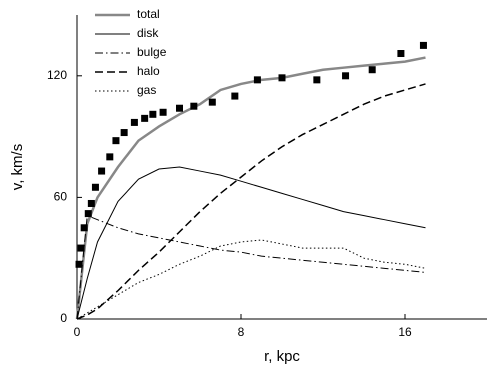 This screenshot has width=489, height=373. Describe the element at coordinates (63, 318) in the screenshot. I see `y-tick-label: 0` at that location.